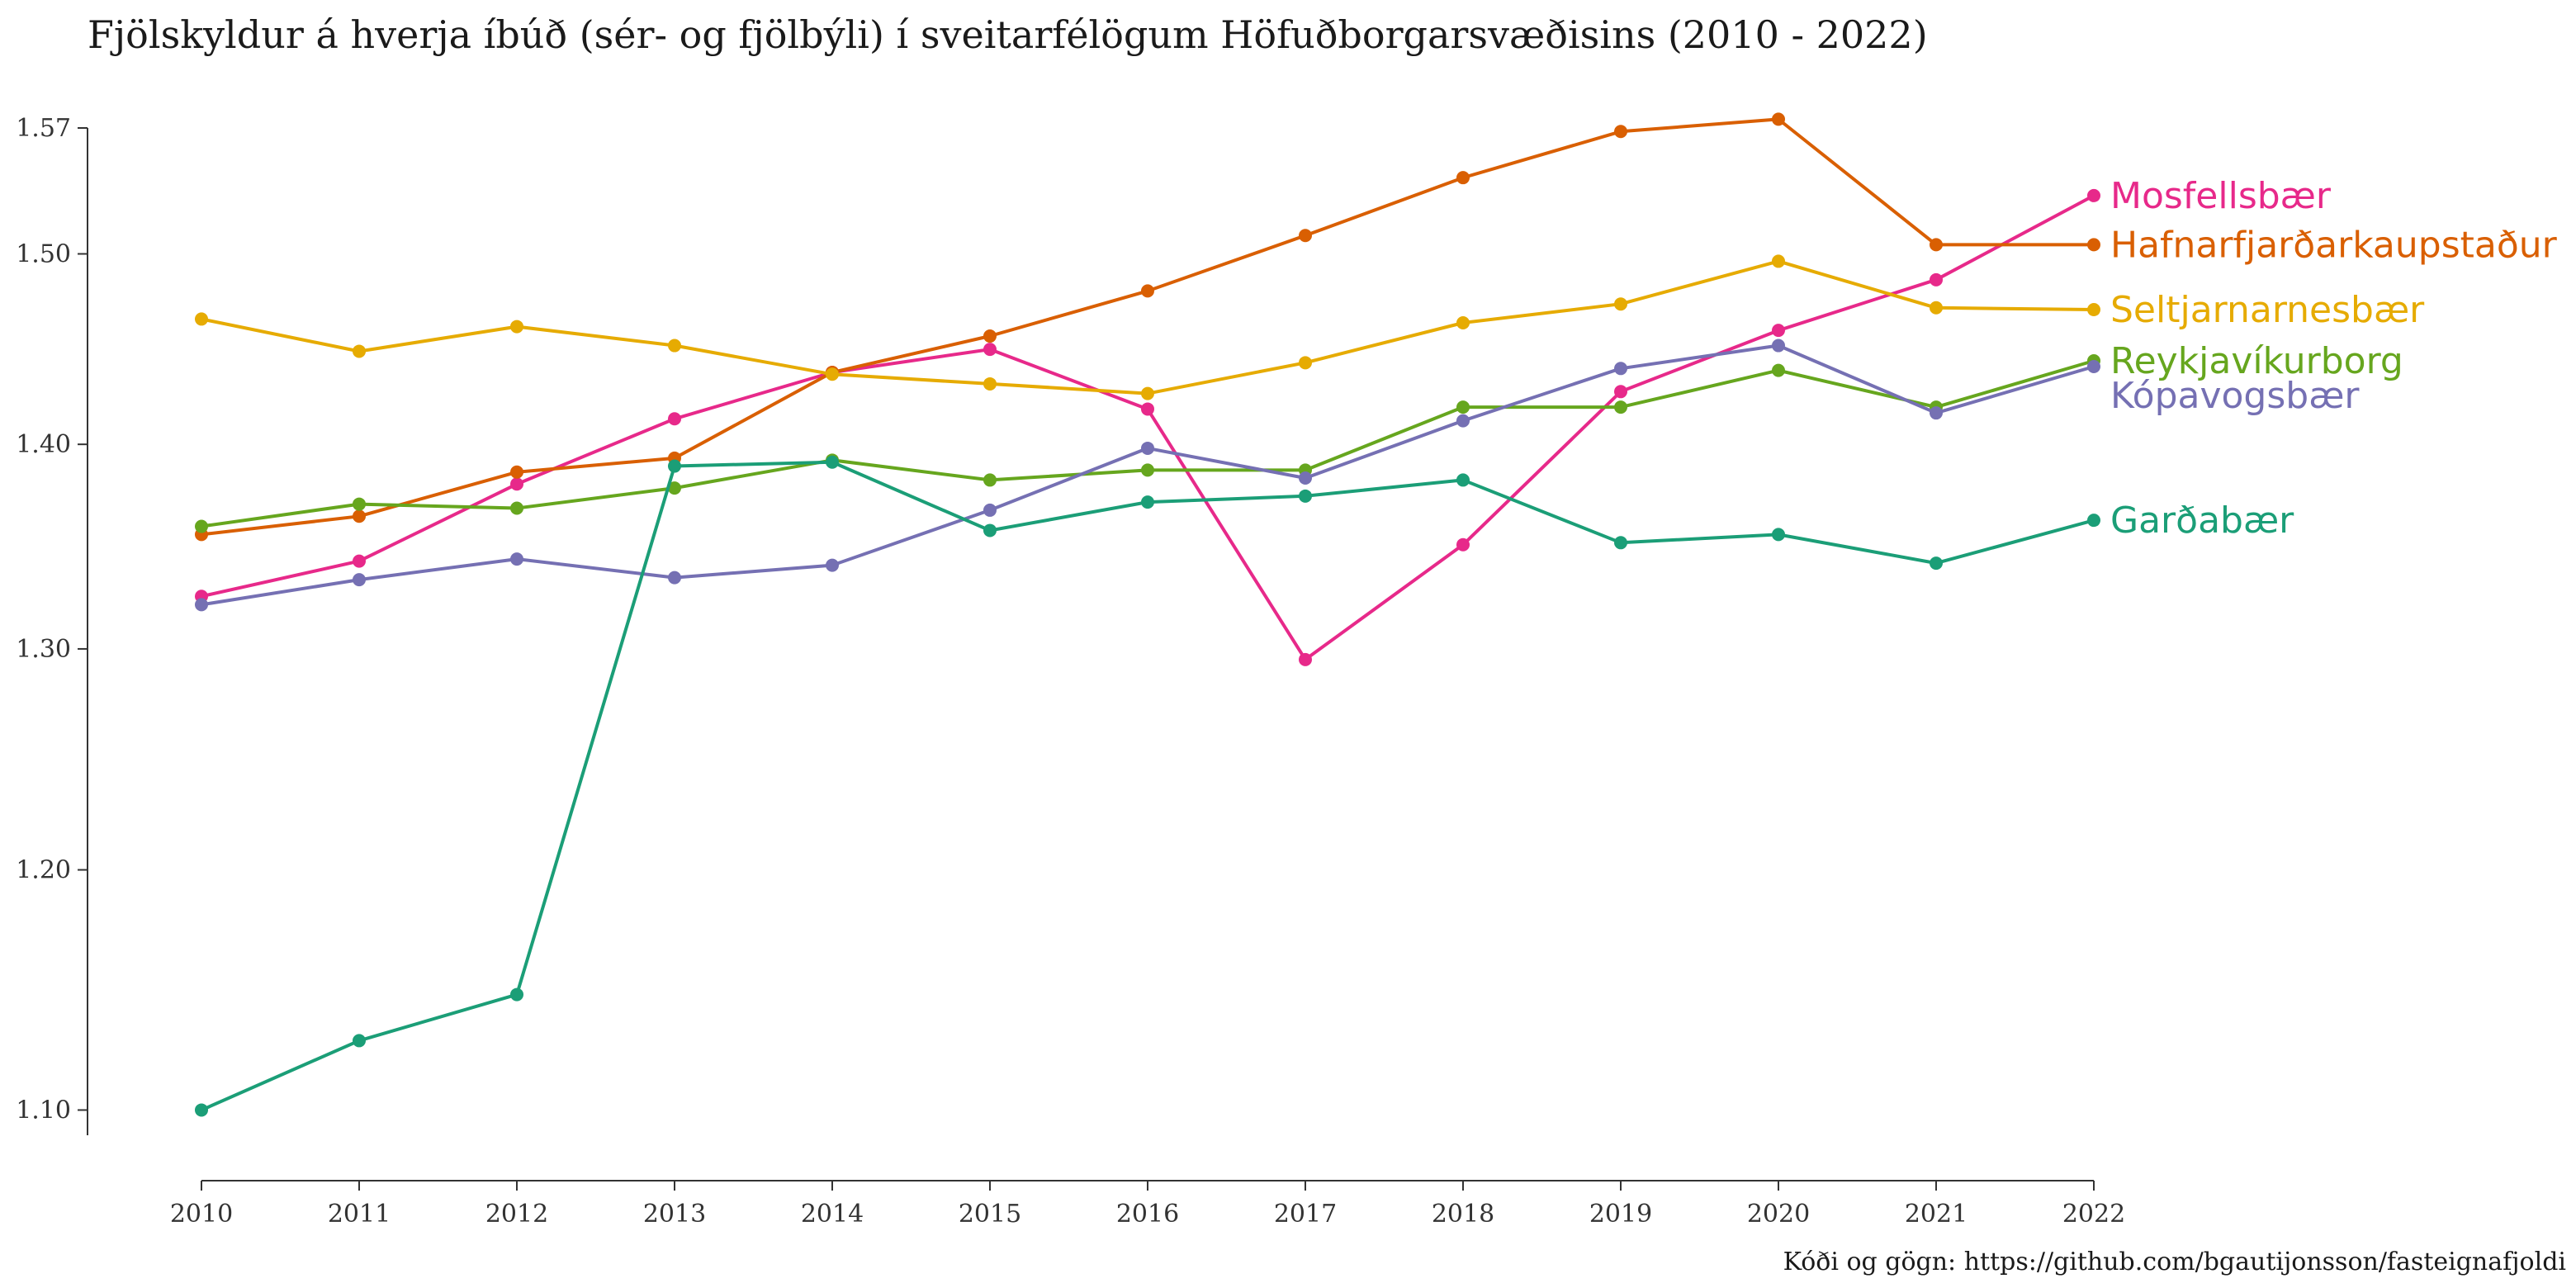  Describe the element at coordinates (2334, 245) in the screenshot. I see `series-label: Hafnarfjarðarkaupstaður` at that location.